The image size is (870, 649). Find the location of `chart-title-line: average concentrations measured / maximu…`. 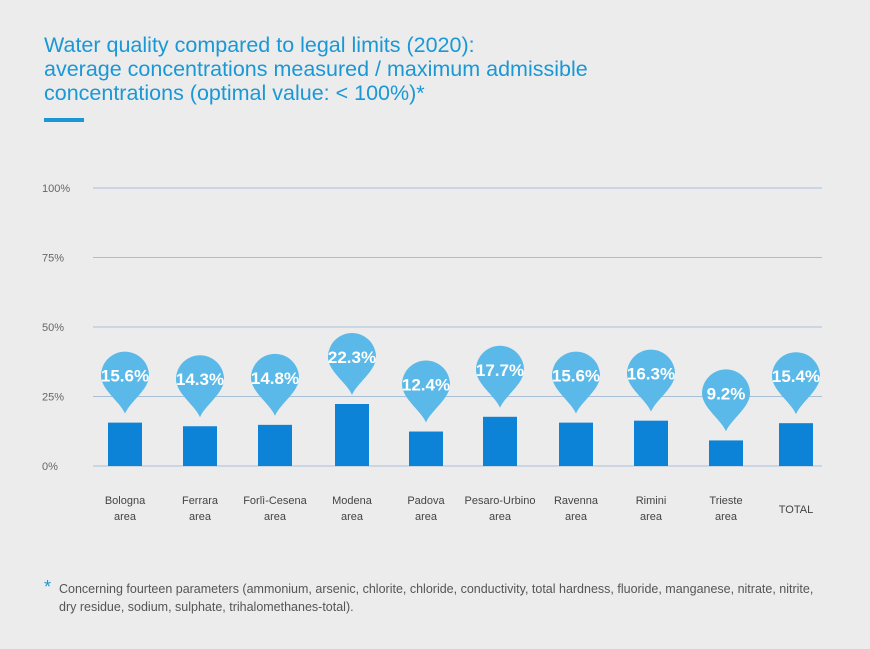

chart-title-line: average concentrations measured / maximu… is located at coordinates (316, 69).